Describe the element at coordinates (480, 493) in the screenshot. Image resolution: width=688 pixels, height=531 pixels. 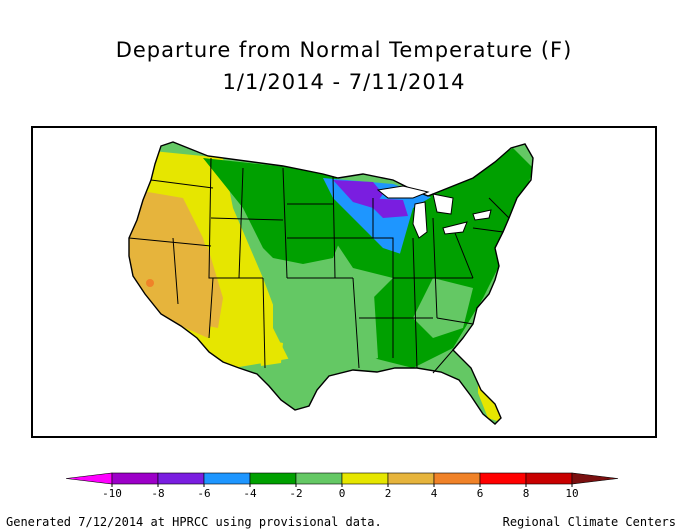
I see `legend-tick-label: 6` at that location.